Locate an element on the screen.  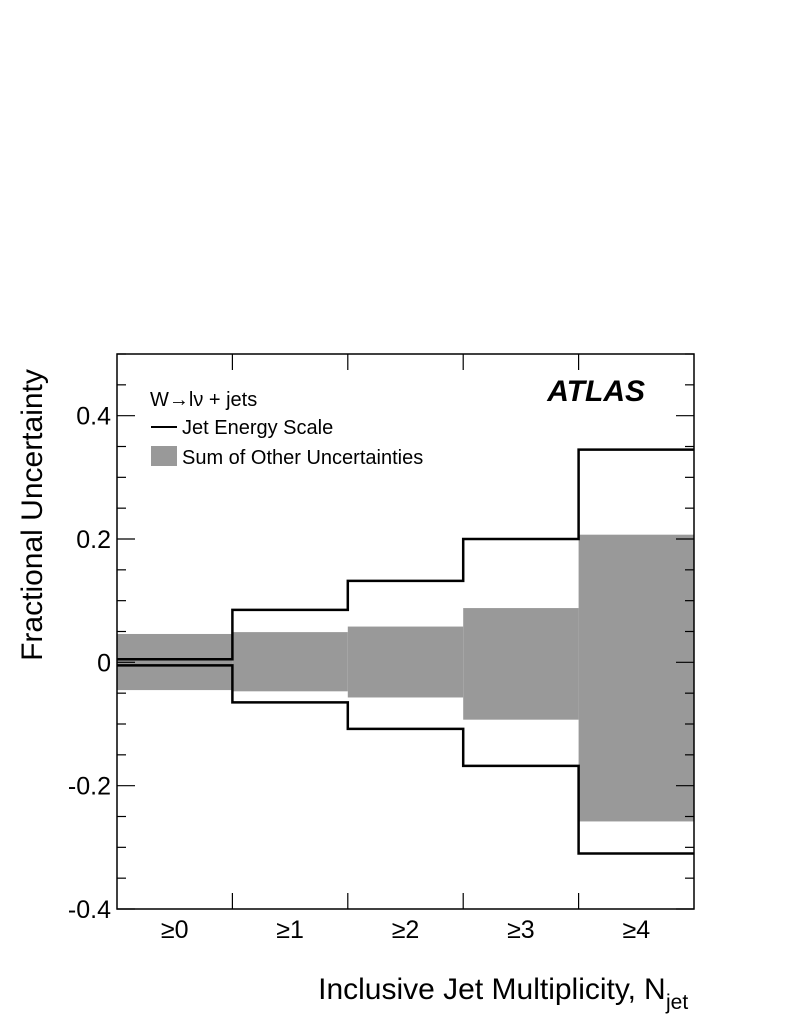
x-tick-labels: ≥0 ≥1 ≥2 ≥3 ≥4 is located at coordinates (405, 930).